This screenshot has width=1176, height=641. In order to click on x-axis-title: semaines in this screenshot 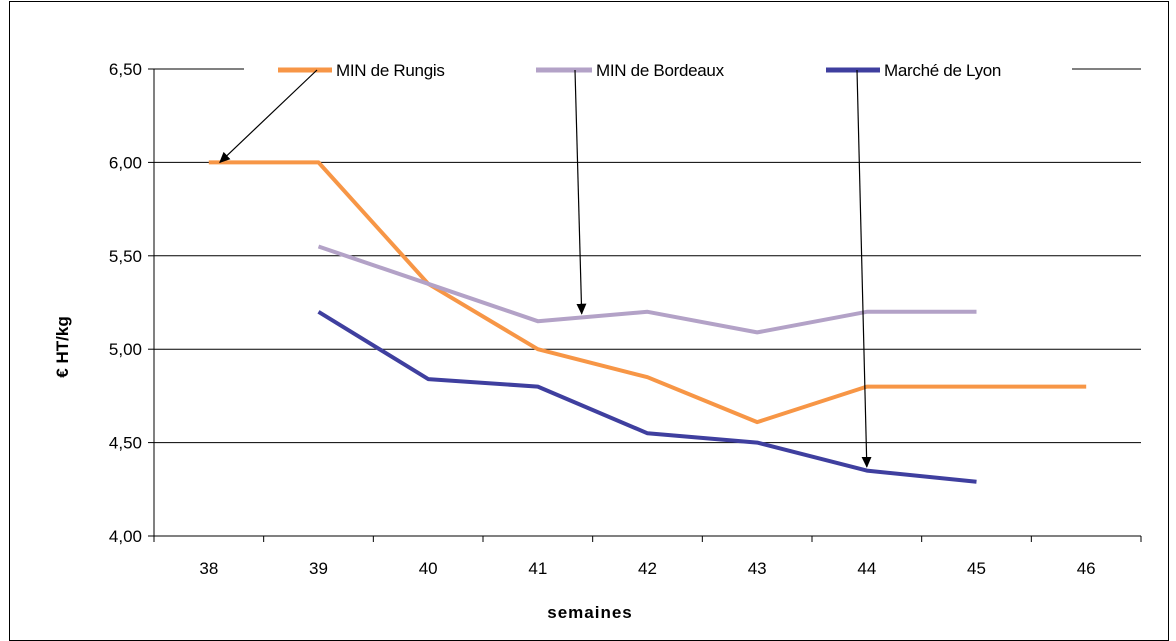, I will do `click(590, 612)`.